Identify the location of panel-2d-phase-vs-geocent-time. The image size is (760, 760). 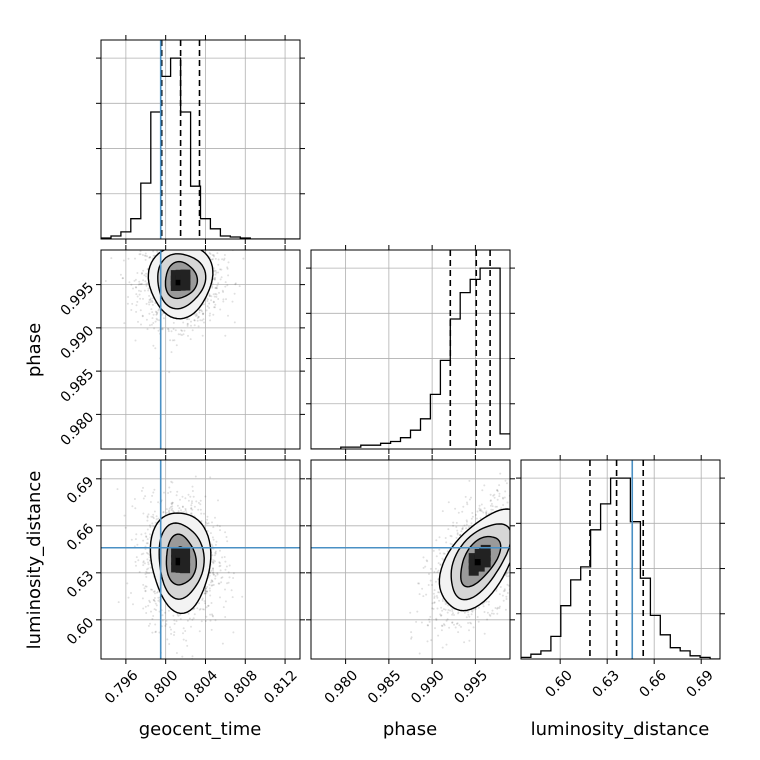
(200, 349).